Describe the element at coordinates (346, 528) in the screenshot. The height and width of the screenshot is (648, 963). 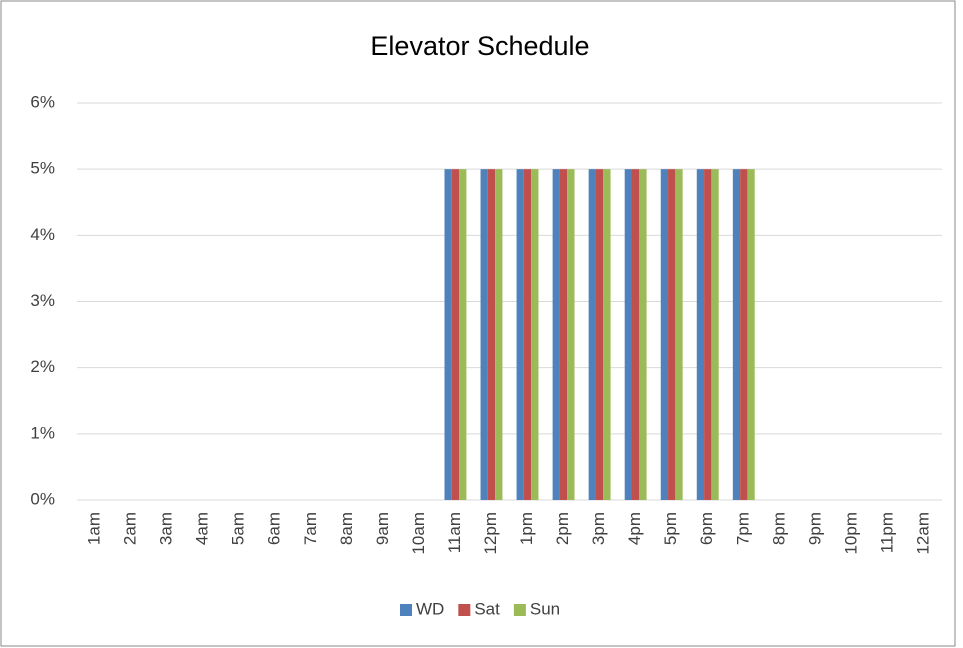
I see `x-tick-label: 8am` at that location.